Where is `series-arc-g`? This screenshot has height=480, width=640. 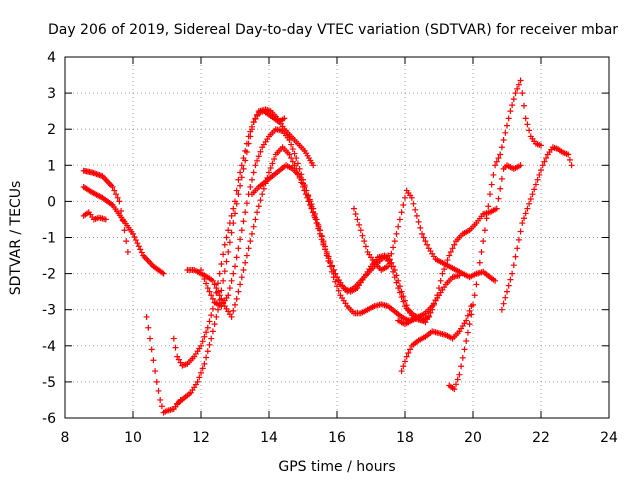
series-arc-g is located at coordinates (304, 234).